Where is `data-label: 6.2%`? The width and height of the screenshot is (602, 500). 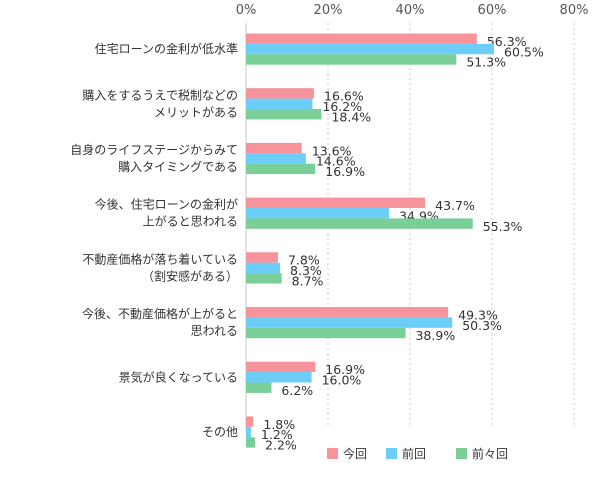 data-label: 6.2% is located at coordinates (297, 390).